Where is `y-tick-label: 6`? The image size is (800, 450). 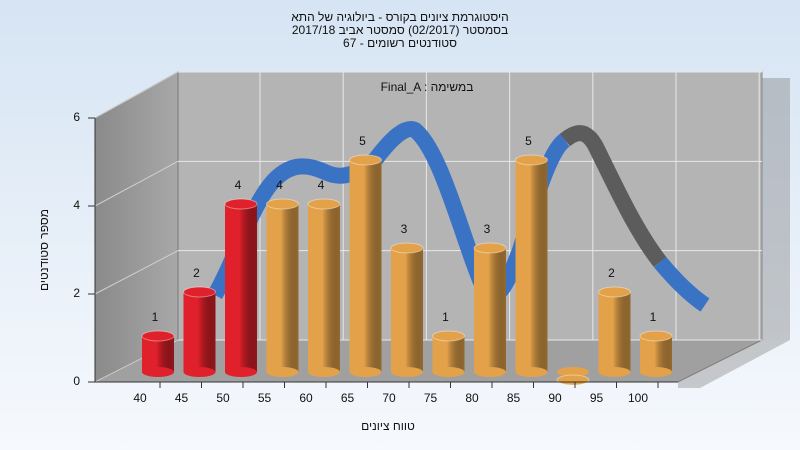
y-tick-label: 6 is located at coordinates (76, 117).